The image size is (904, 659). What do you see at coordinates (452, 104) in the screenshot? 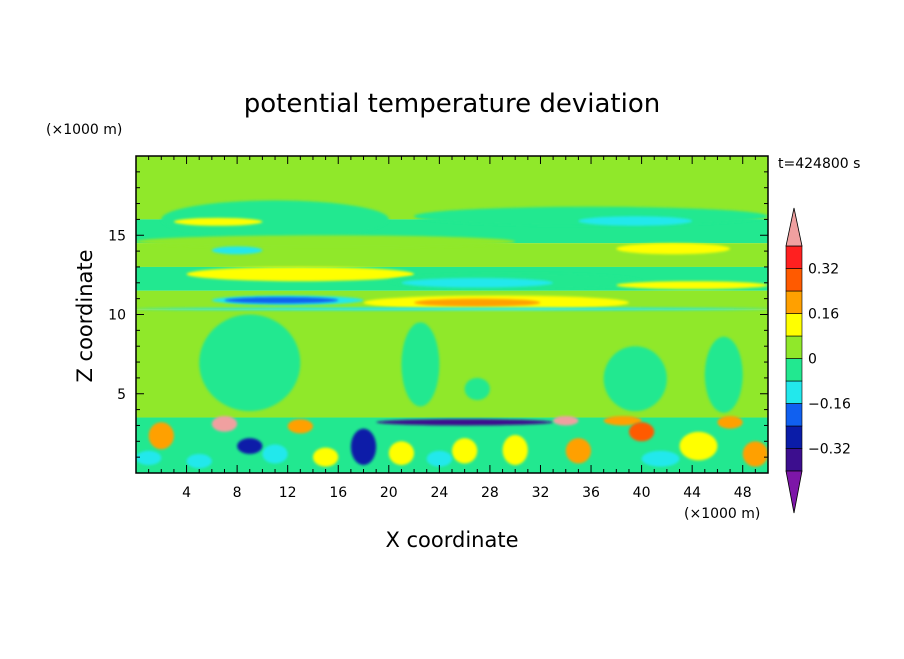
I see `chart-title: potential temperature deviation` at bounding box center [452, 104].